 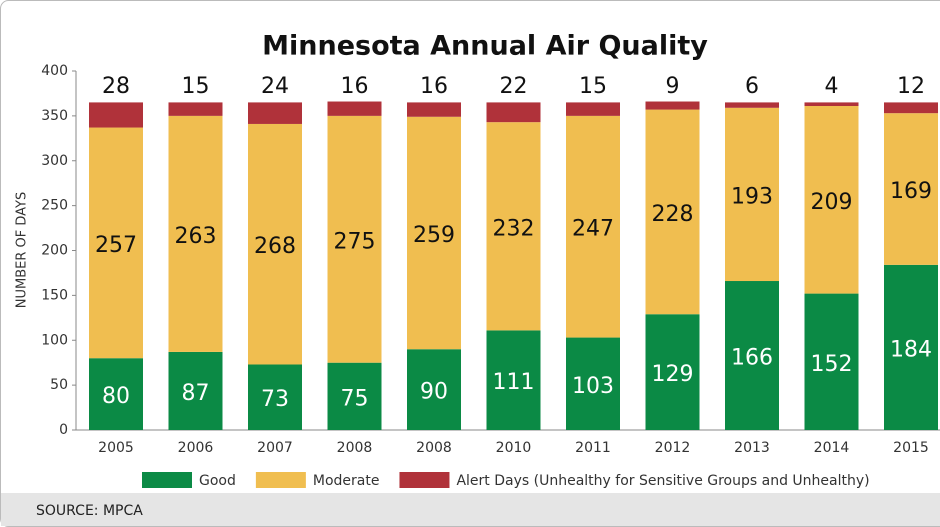 I want to click on x-tick-label: 2011, so click(x=593, y=448).